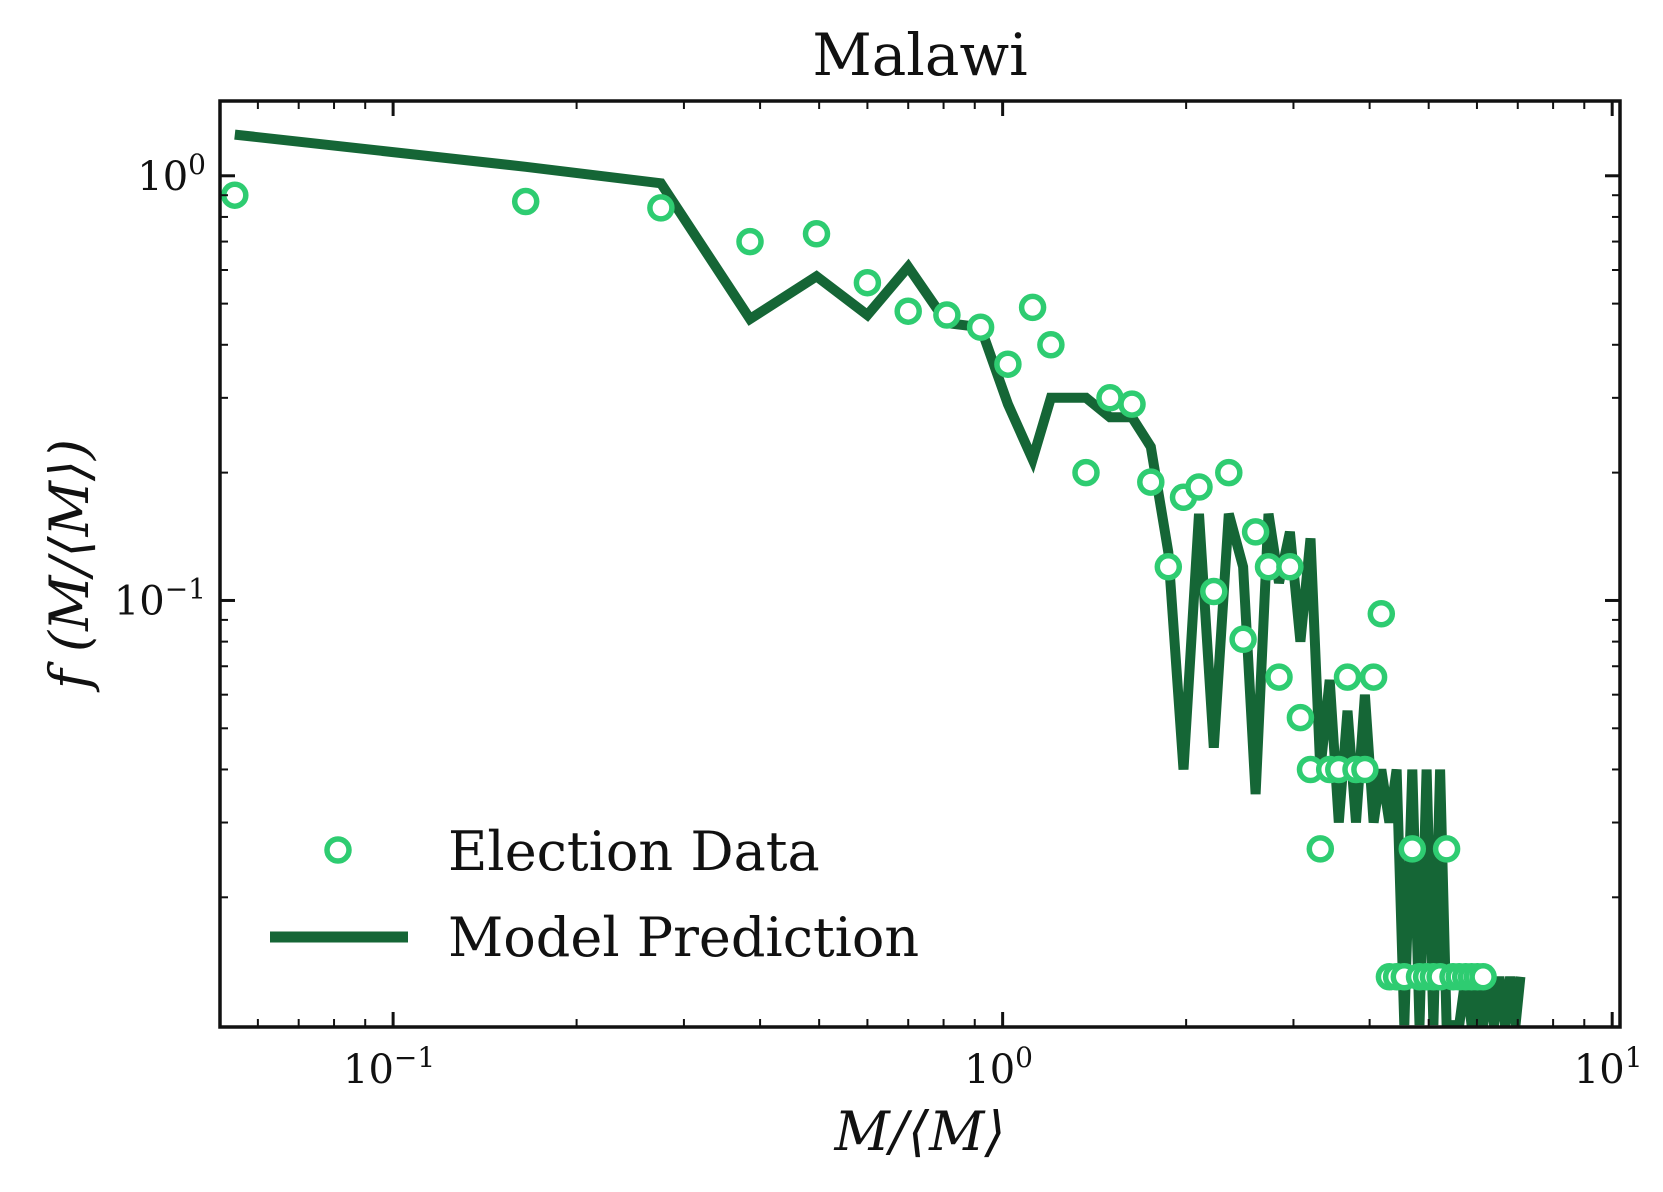 The width and height of the screenshot is (1663, 1192). Describe the element at coordinates (594, 894) in the screenshot. I see `legend: Election Data Model Prediction` at that location.